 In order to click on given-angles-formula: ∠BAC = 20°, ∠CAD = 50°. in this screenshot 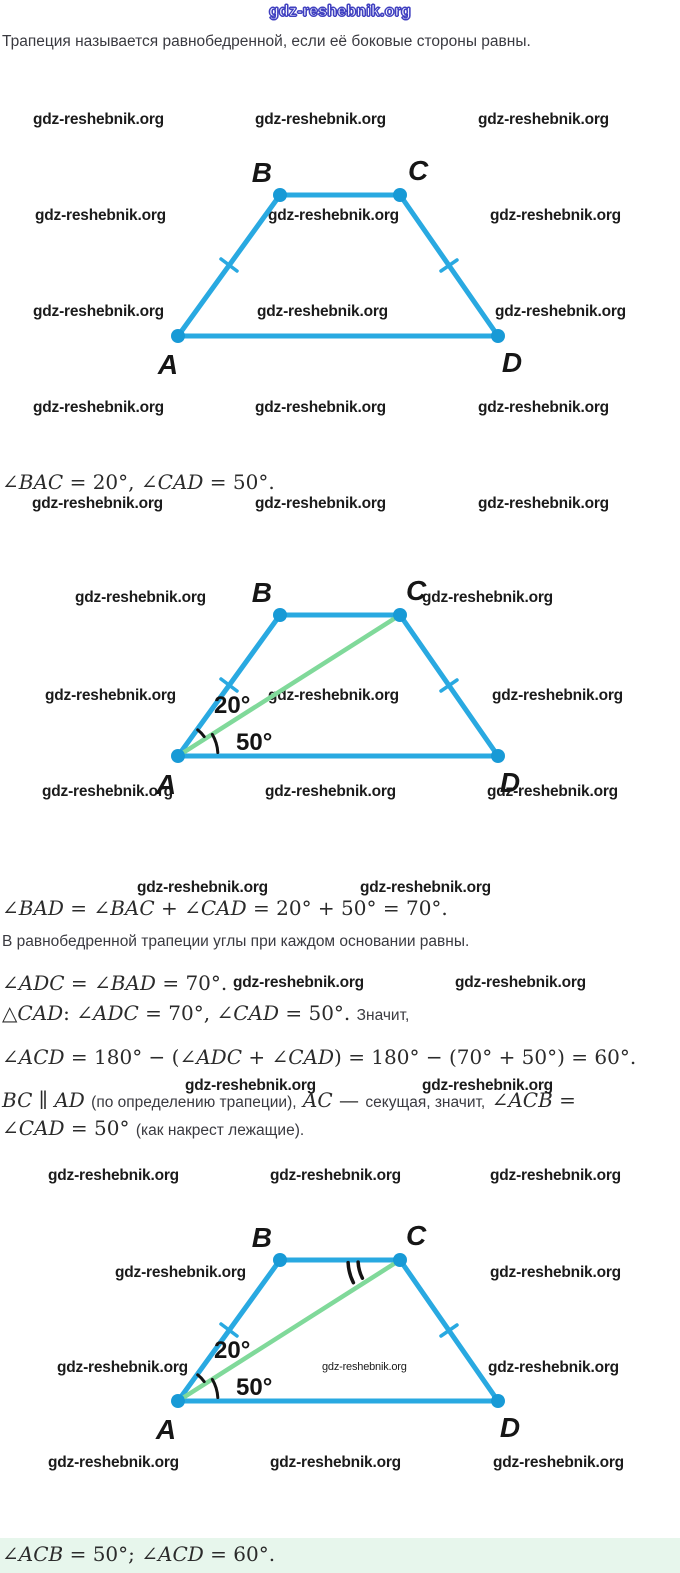, I will do `click(138, 482)`.